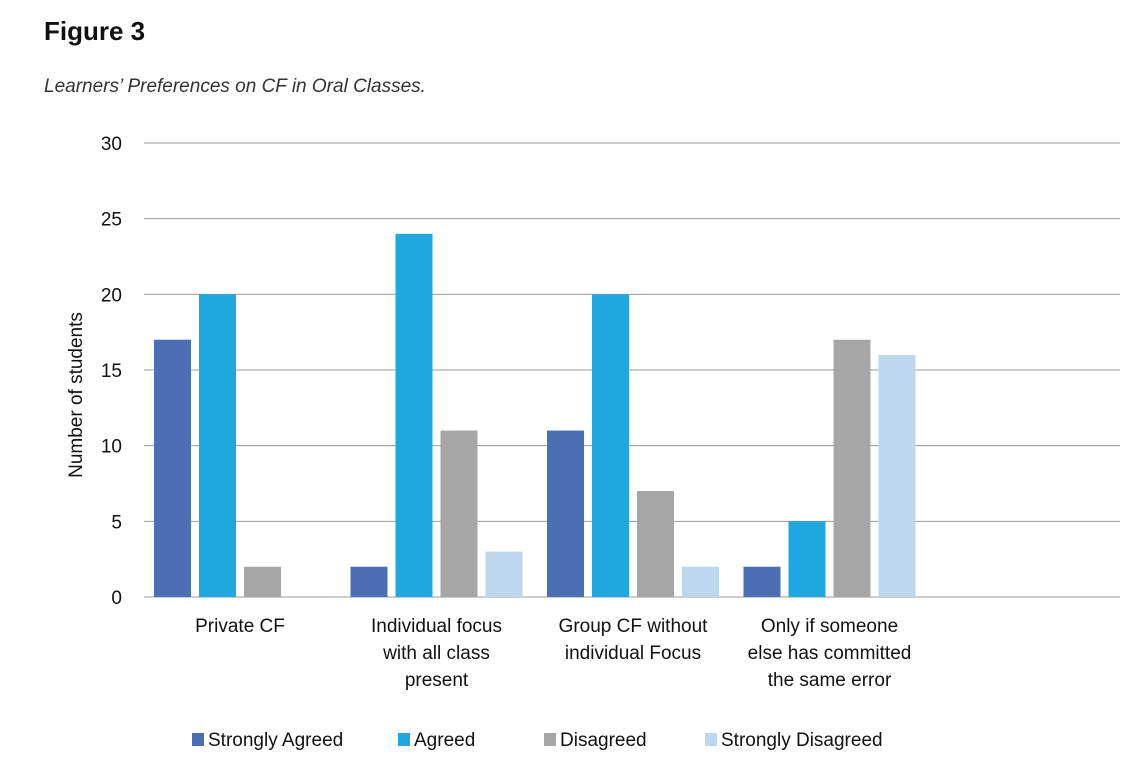 The width and height of the screenshot is (1144, 780). Describe the element at coordinates (111, 447) in the screenshot. I see `y-tick-label: 10` at that location.